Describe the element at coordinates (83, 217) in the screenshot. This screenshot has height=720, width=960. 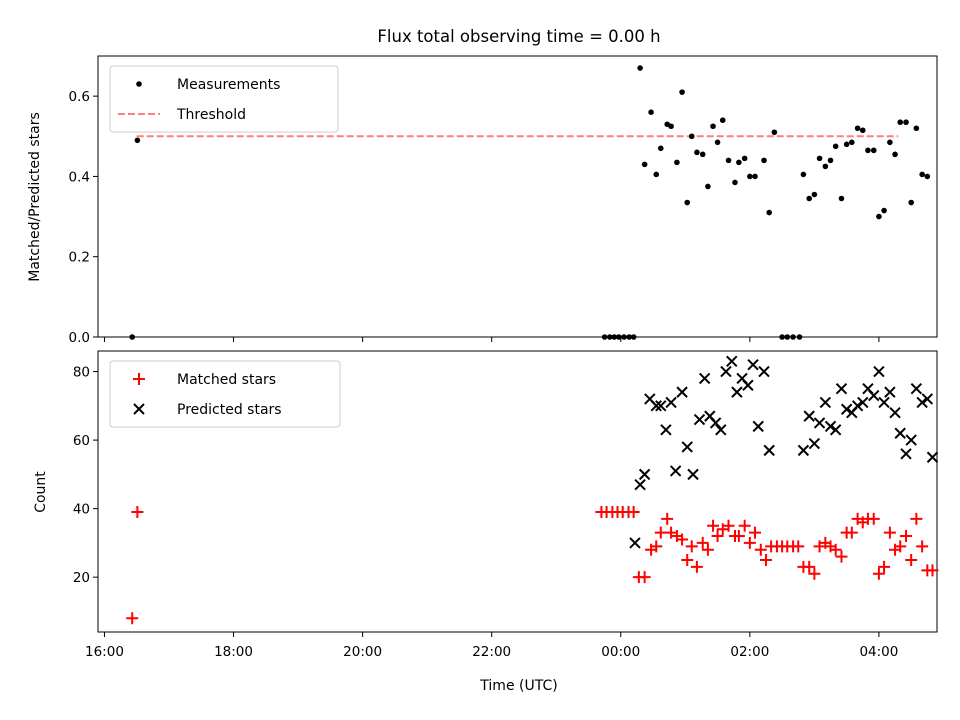
I see `ratio-y-axis: 0.0 0.2 0.4 0.6` at that location.